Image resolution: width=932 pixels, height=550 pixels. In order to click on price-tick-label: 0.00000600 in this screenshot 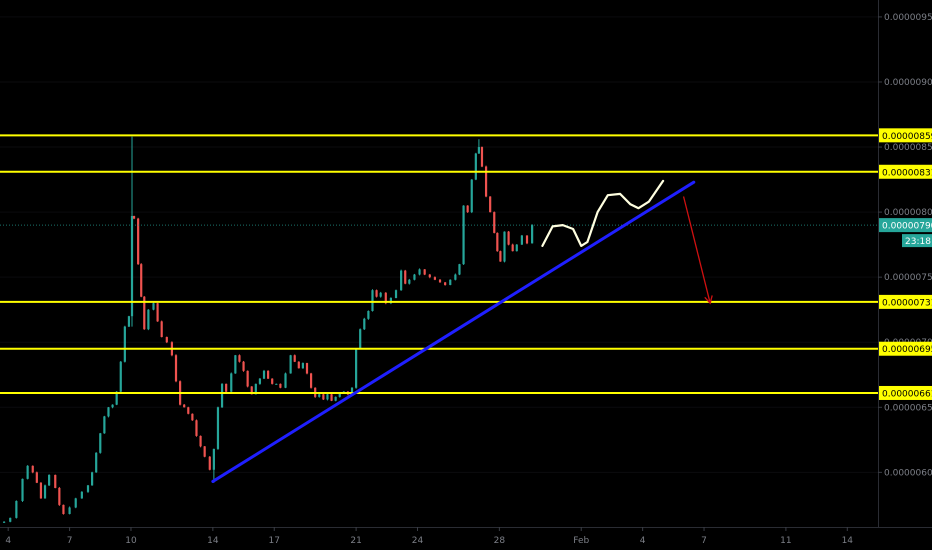, I will do `click(908, 473)`.